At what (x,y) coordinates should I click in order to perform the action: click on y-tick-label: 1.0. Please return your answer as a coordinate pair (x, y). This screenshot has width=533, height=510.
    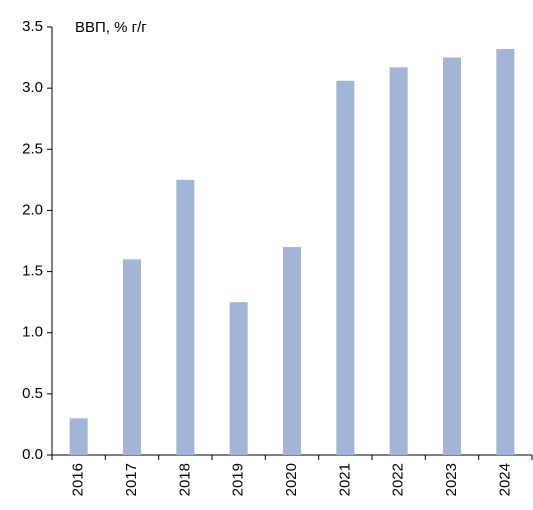
    Looking at the image, I should click on (32, 332).